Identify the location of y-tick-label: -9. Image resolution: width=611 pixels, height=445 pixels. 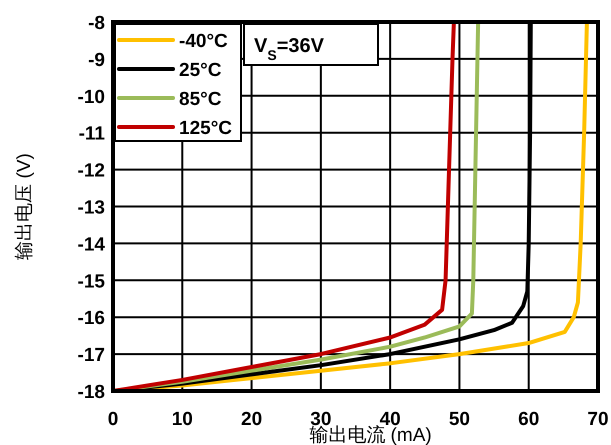
(96, 60).